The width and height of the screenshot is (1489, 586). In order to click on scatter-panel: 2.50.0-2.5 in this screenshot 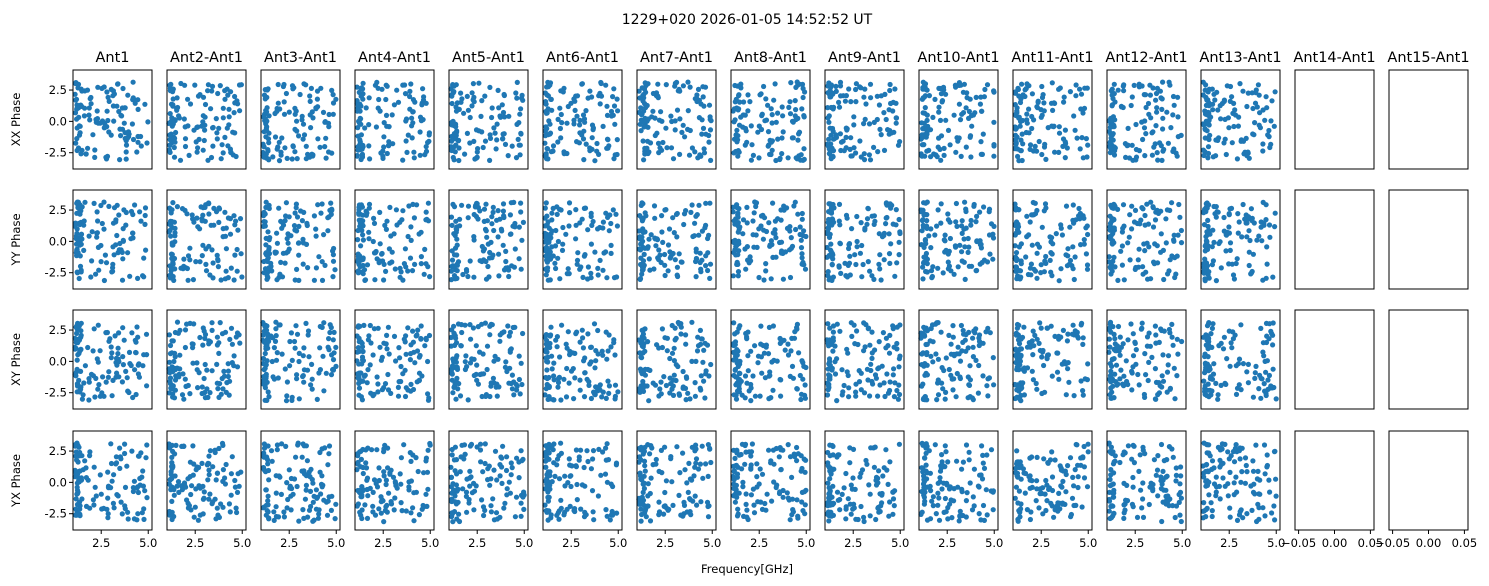, I will do `click(99, 239)`.